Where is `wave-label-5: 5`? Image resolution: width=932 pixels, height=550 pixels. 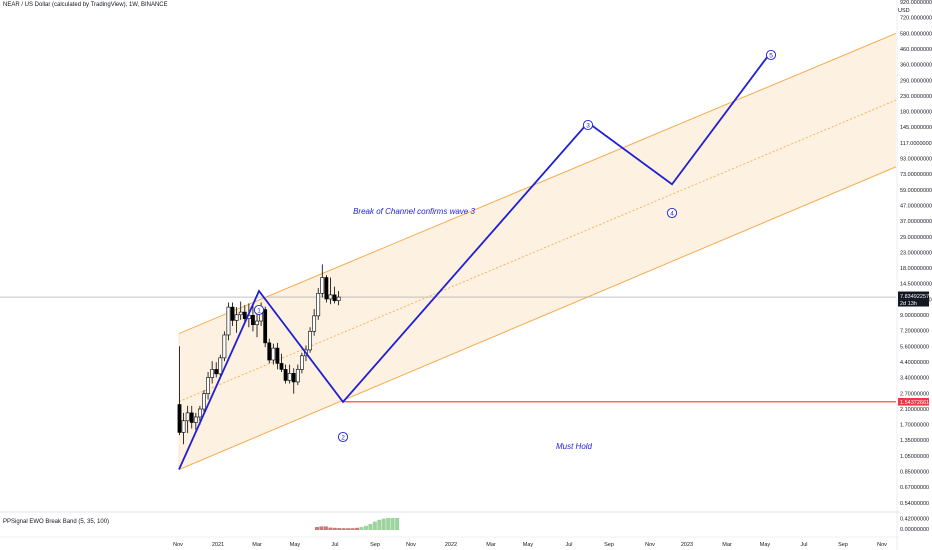 wave-label-5: 5 is located at coordinates (771, 55).